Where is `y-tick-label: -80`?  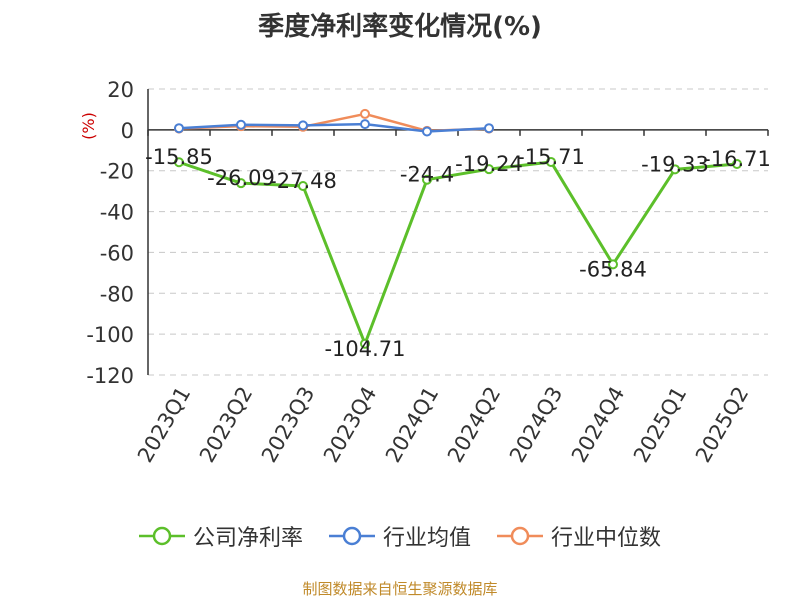 y-tick-label: -80 is located at coordinates (117, 294).